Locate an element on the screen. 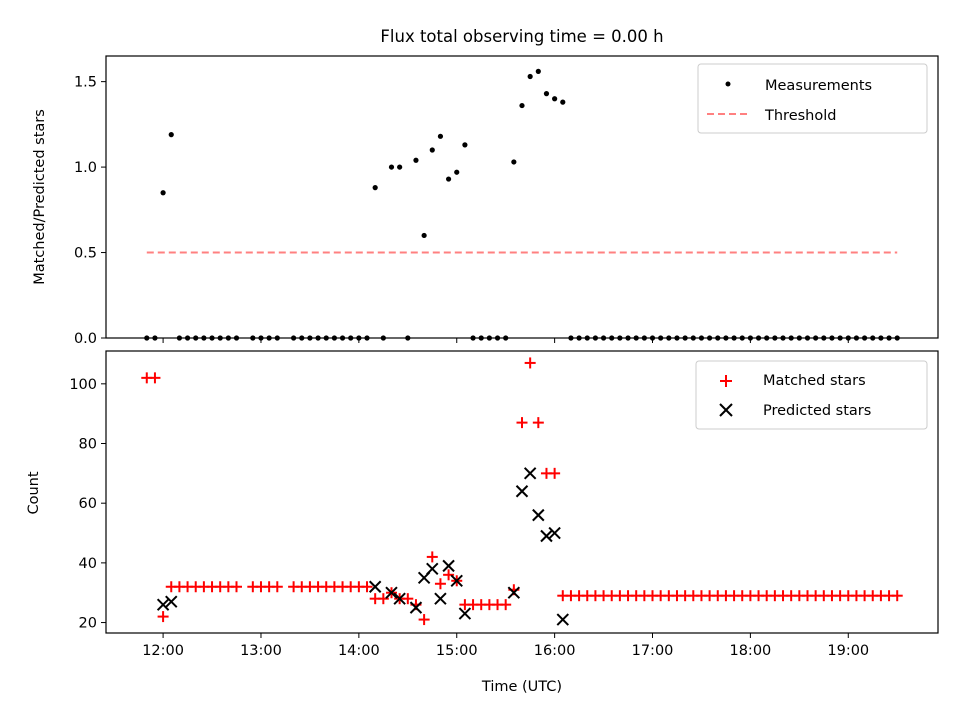 This screenshot has width=960, height=724. x-tick-label: 14:00 is located at coordinates (359, 651).